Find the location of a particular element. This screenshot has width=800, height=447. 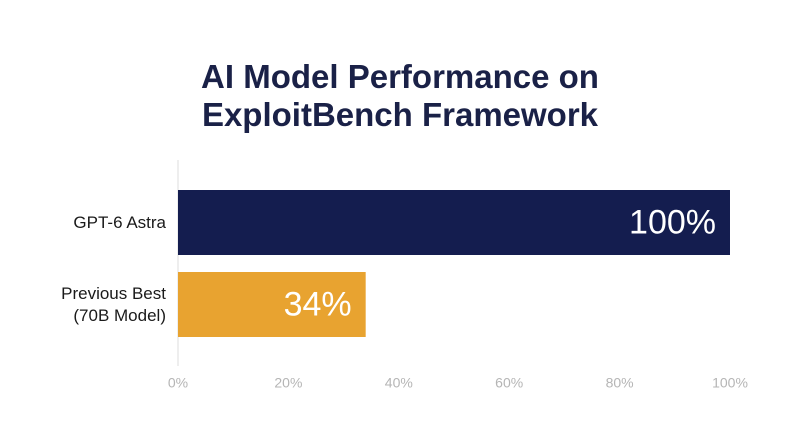

x-tick-label: 100% is located at coordinates (730, 383).